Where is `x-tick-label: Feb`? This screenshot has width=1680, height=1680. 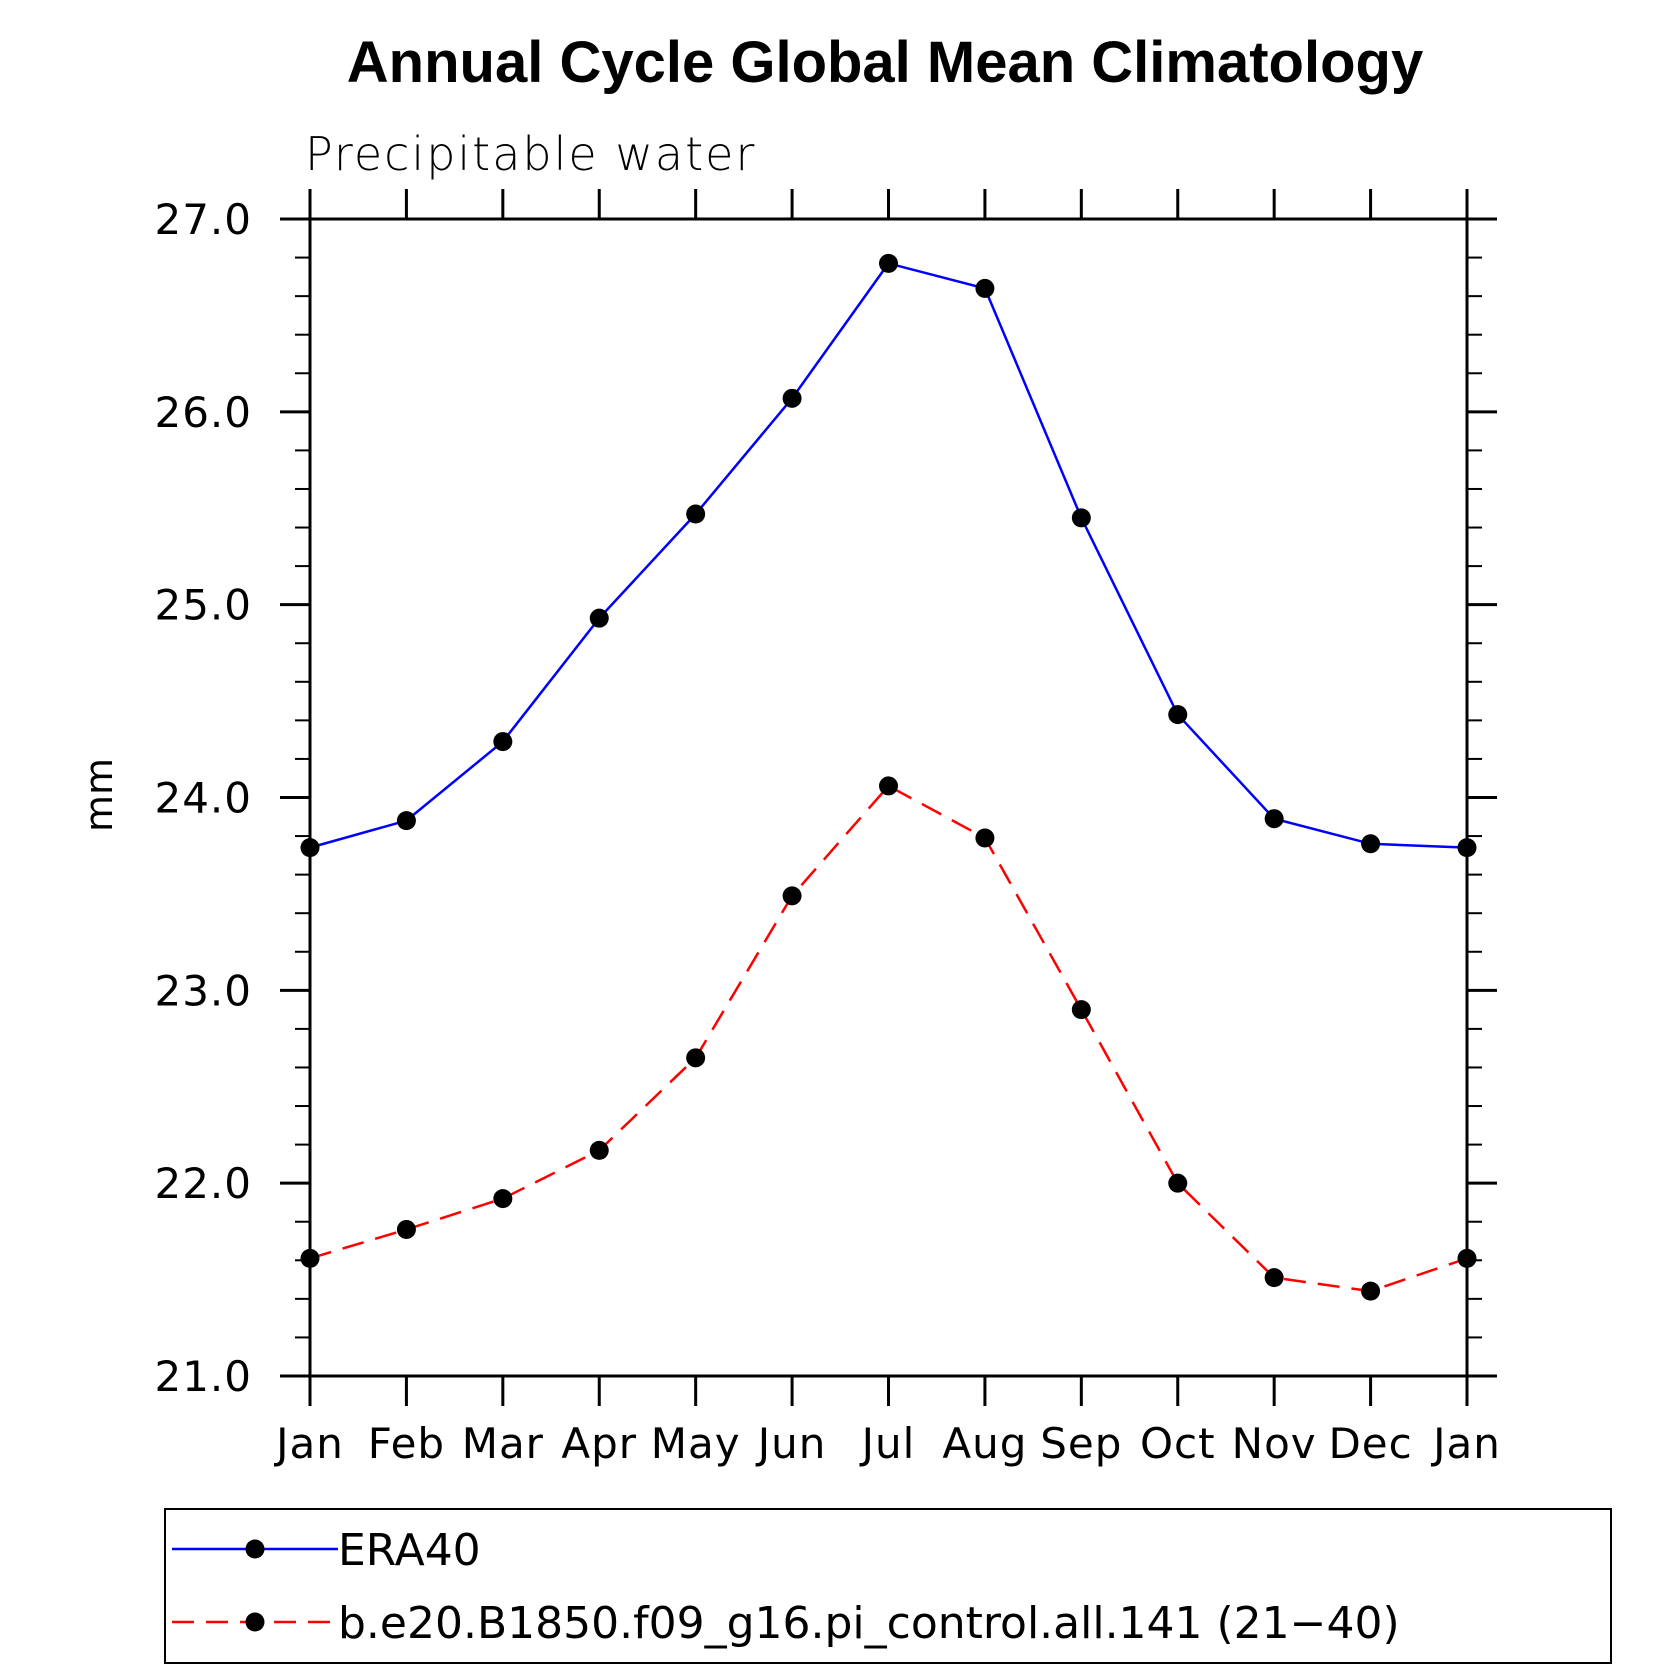 x-tick-label: Feb is located at coordinates (406, 1443).